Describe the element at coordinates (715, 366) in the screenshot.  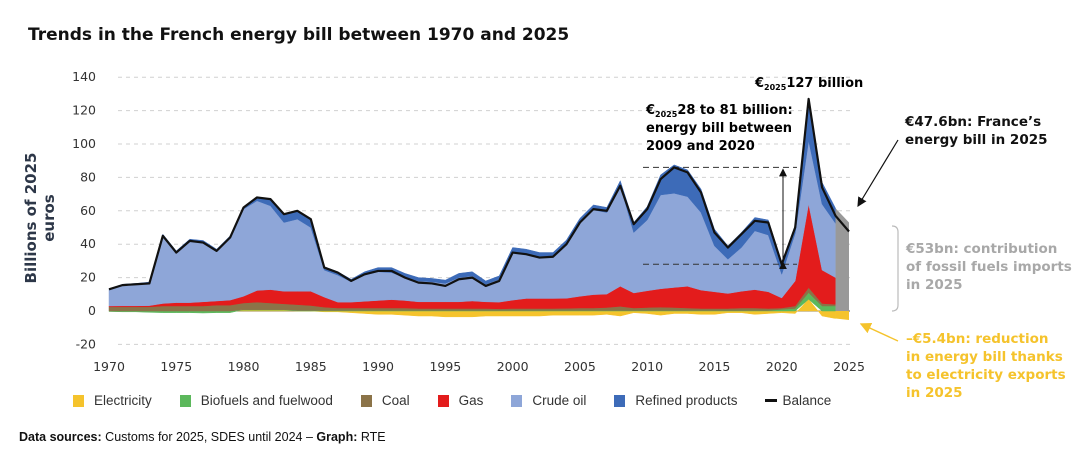
I see `x-tick-label: 2015` at that location.